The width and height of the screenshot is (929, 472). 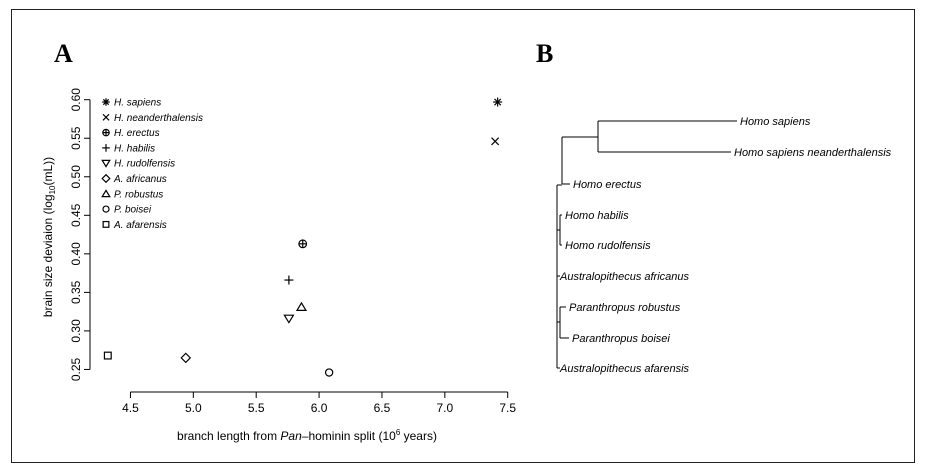 I want to click on x-tick-label: 5.5, so click(x=256, y=408).